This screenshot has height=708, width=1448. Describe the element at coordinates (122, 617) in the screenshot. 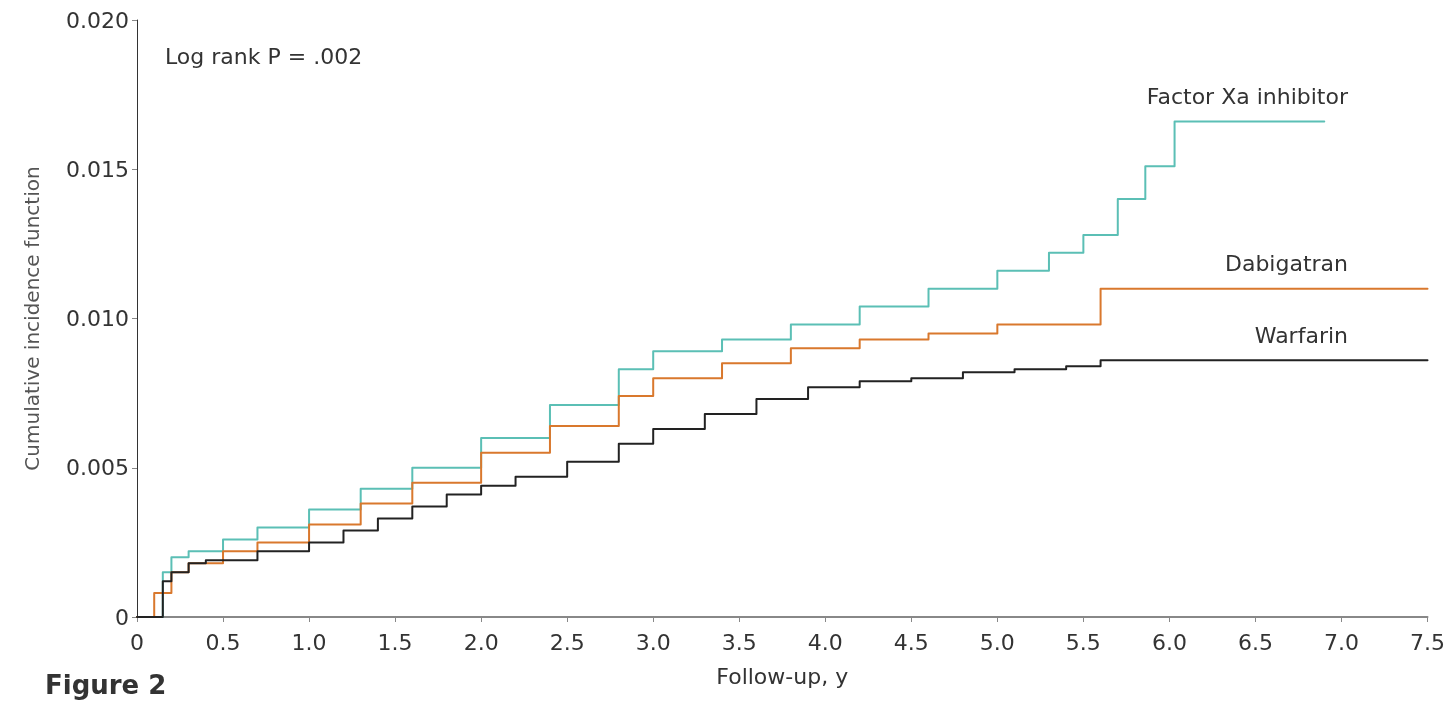

I see `y-tick-label: 0` at that location.